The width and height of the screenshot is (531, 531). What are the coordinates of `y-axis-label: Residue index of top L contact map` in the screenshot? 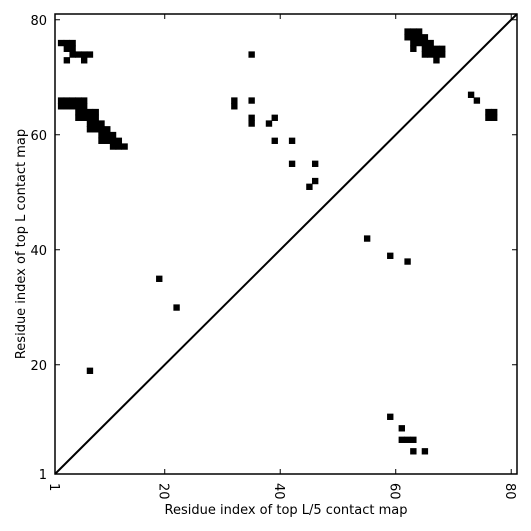 It's located at (21, 244).